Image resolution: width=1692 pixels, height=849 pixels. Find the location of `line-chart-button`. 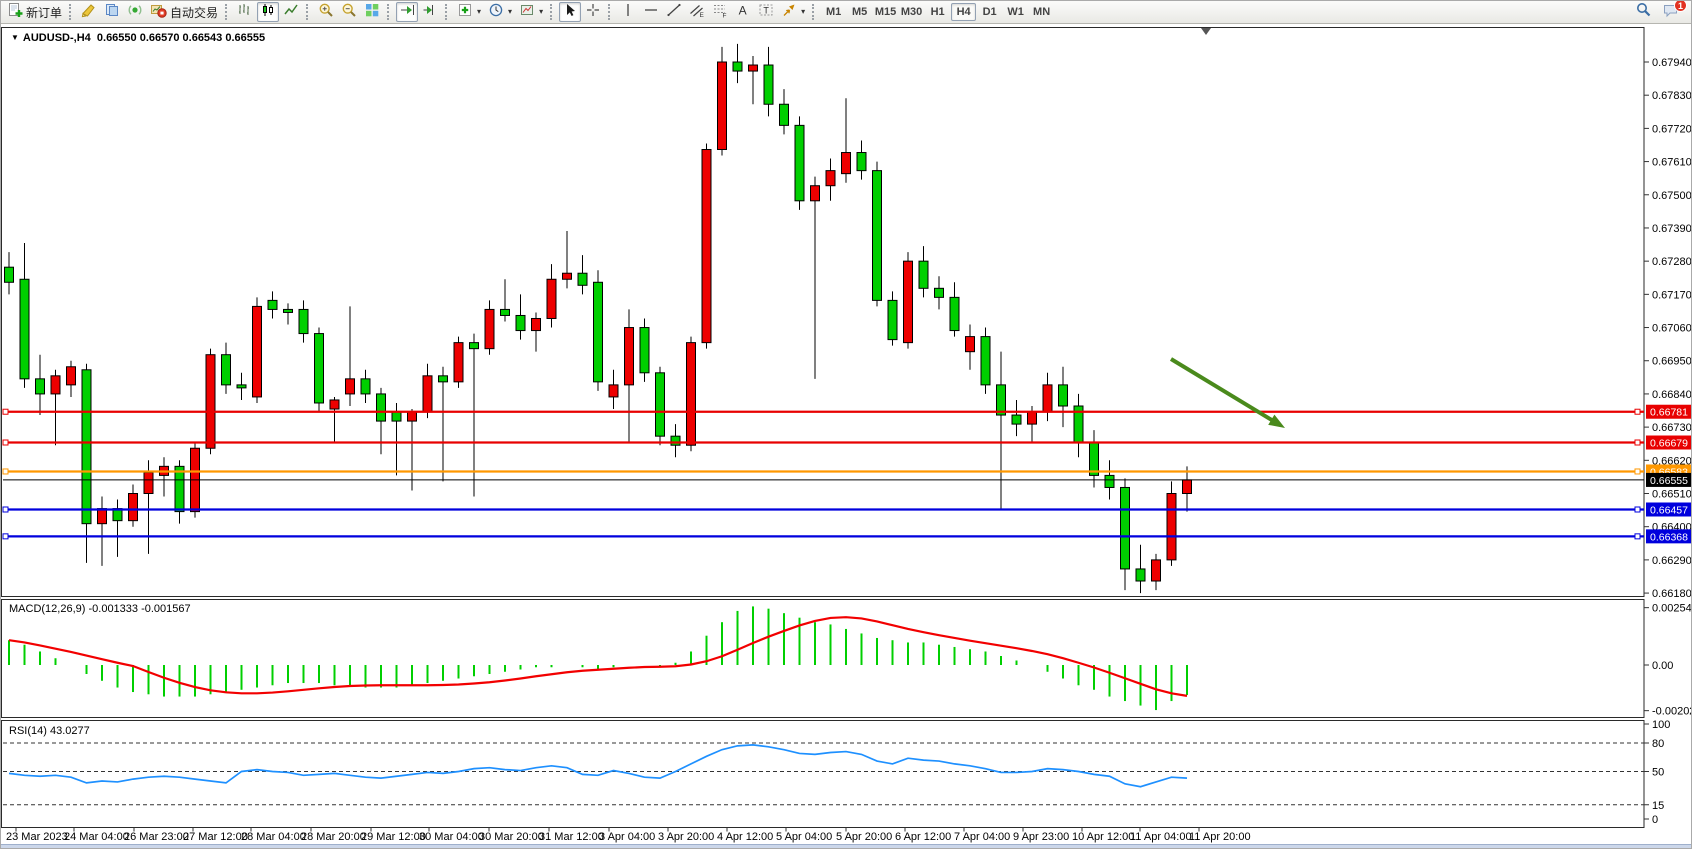

line-chart-button is located at coordinates (291, 12).